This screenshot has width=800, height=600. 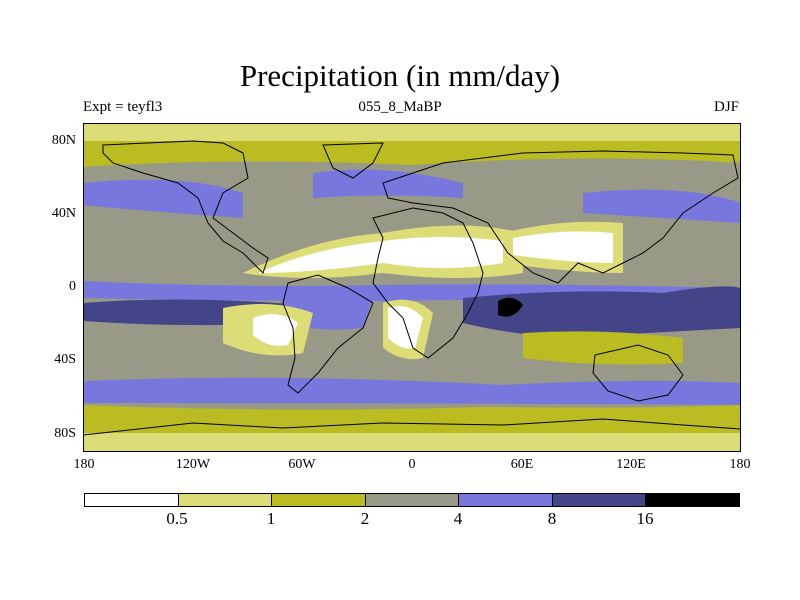 What do you see at coordinates (72, 286) in the screenshot?
I see `lat-label-equator: 0` at bounding box center [72, 286].